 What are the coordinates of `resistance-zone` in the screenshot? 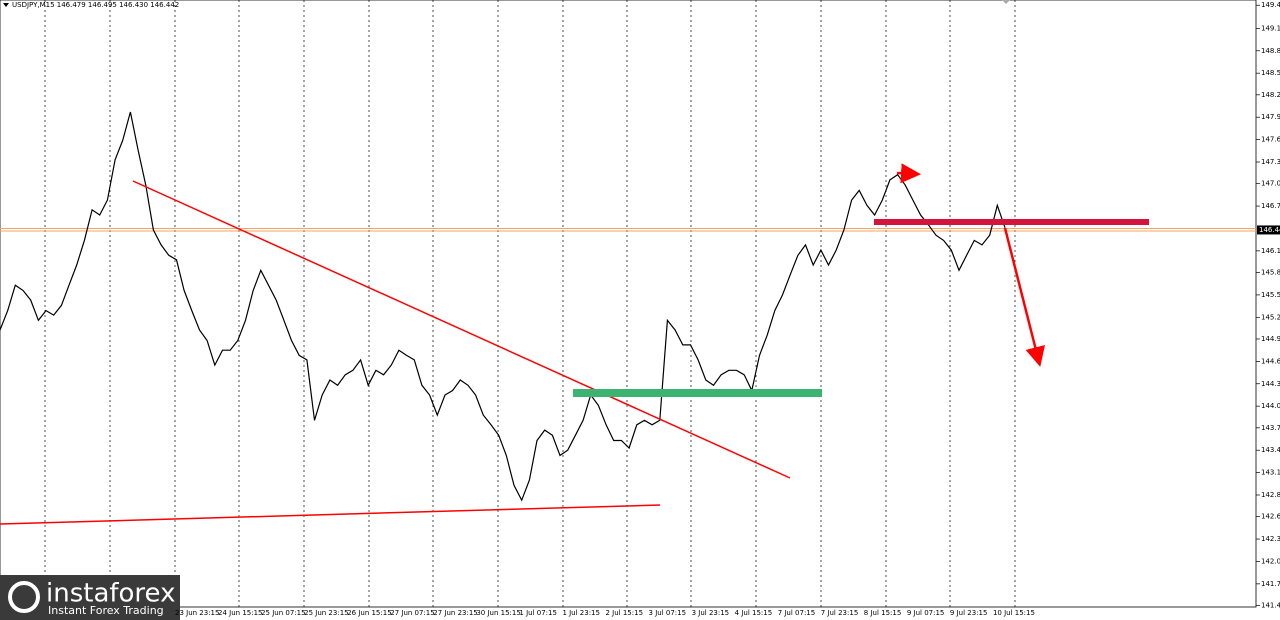 It's located at (1011, 222).